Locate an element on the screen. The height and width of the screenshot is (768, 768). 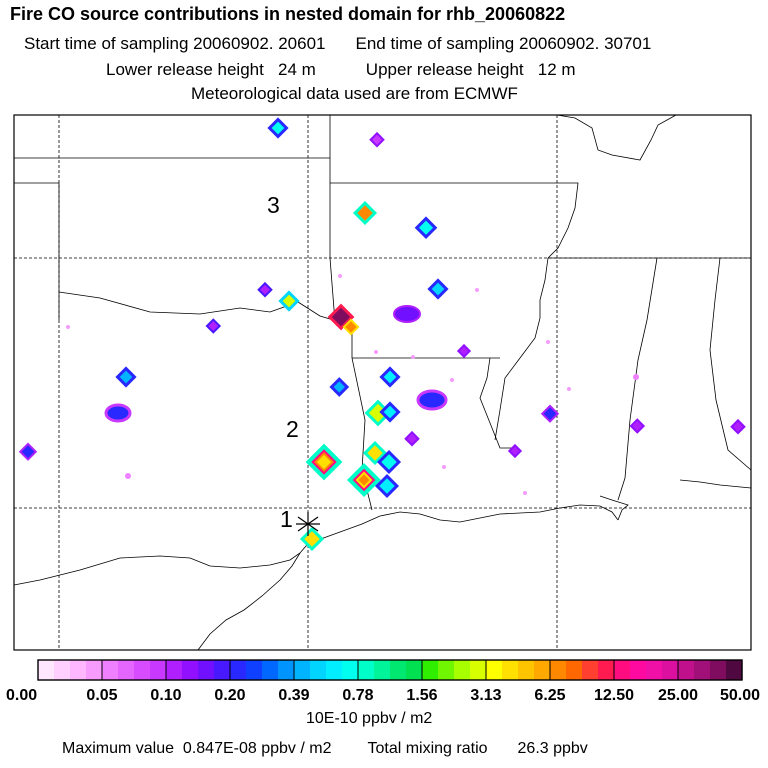
coastline-mobile-bay is located at coordinates (614, 508).